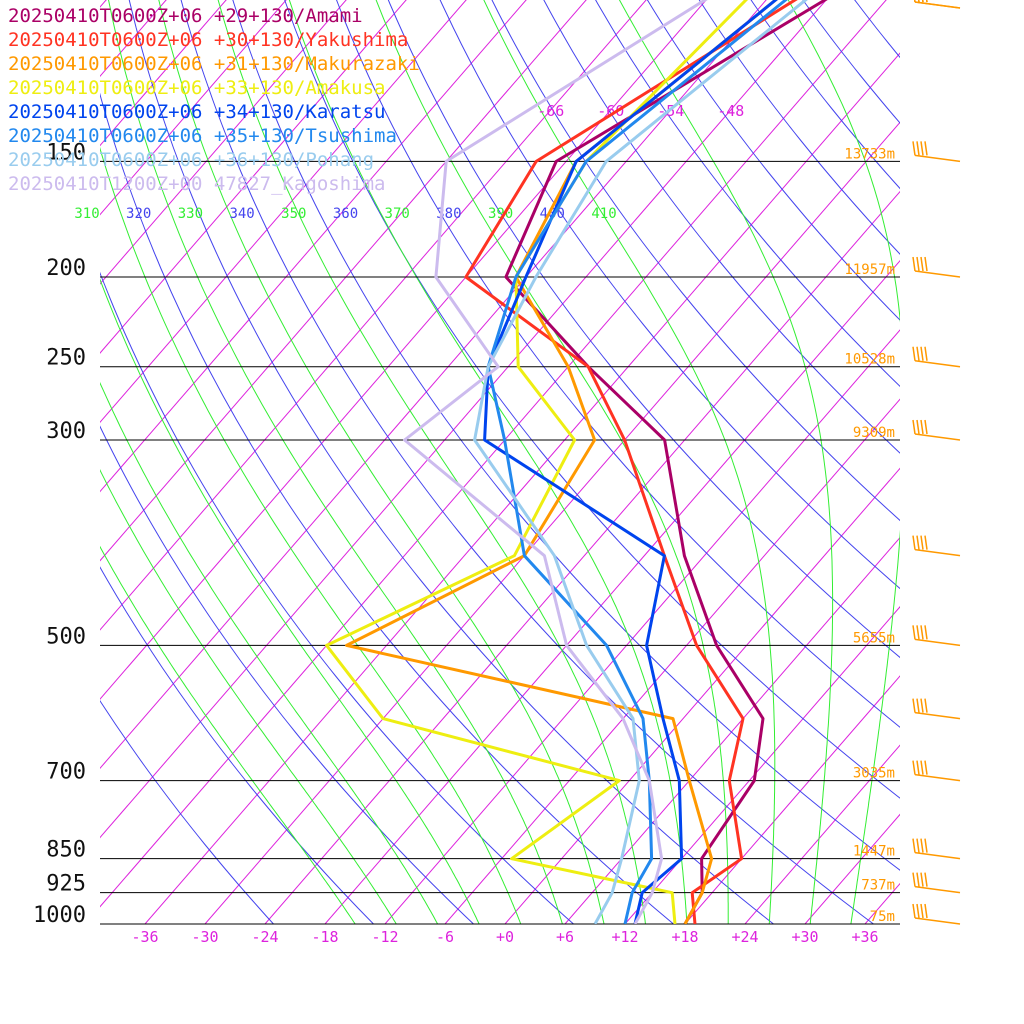  Describe the element at coordinates (684, 937) in the screenshot. I see `temperature-tick-label: +18` at that location.